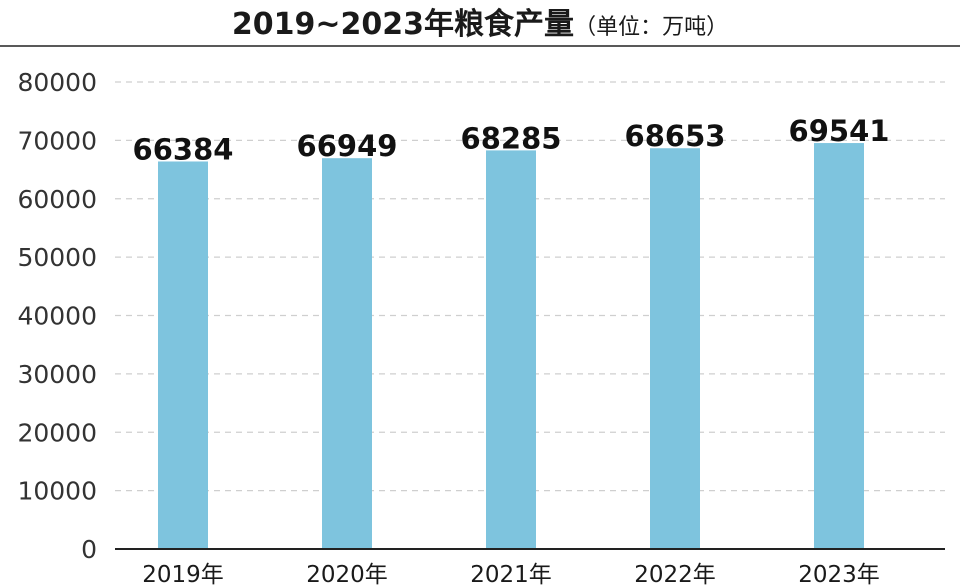  I want to click on x-axis-ticks: 2019年 2020年 2021年 2022年 2023年, so click(511, 574).